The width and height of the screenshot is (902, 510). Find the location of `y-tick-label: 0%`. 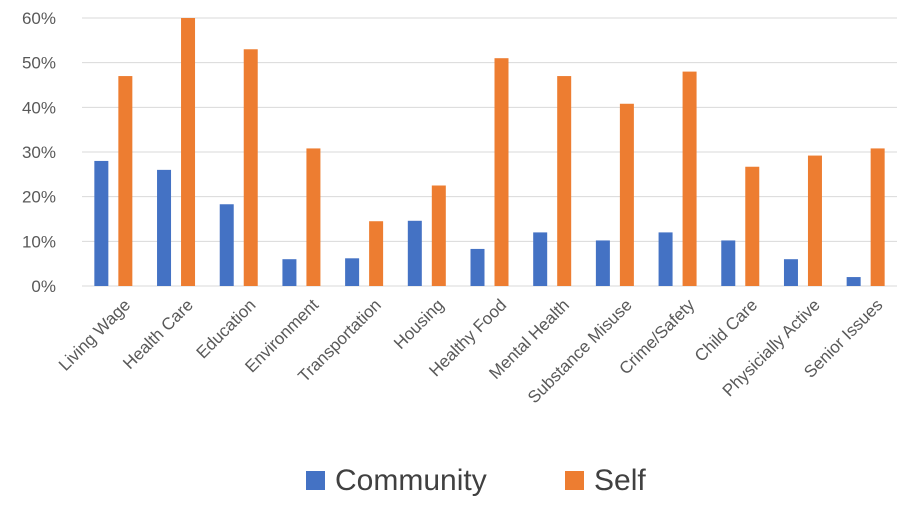

y-tick-label: 0% is located at coordinates (43, 286).